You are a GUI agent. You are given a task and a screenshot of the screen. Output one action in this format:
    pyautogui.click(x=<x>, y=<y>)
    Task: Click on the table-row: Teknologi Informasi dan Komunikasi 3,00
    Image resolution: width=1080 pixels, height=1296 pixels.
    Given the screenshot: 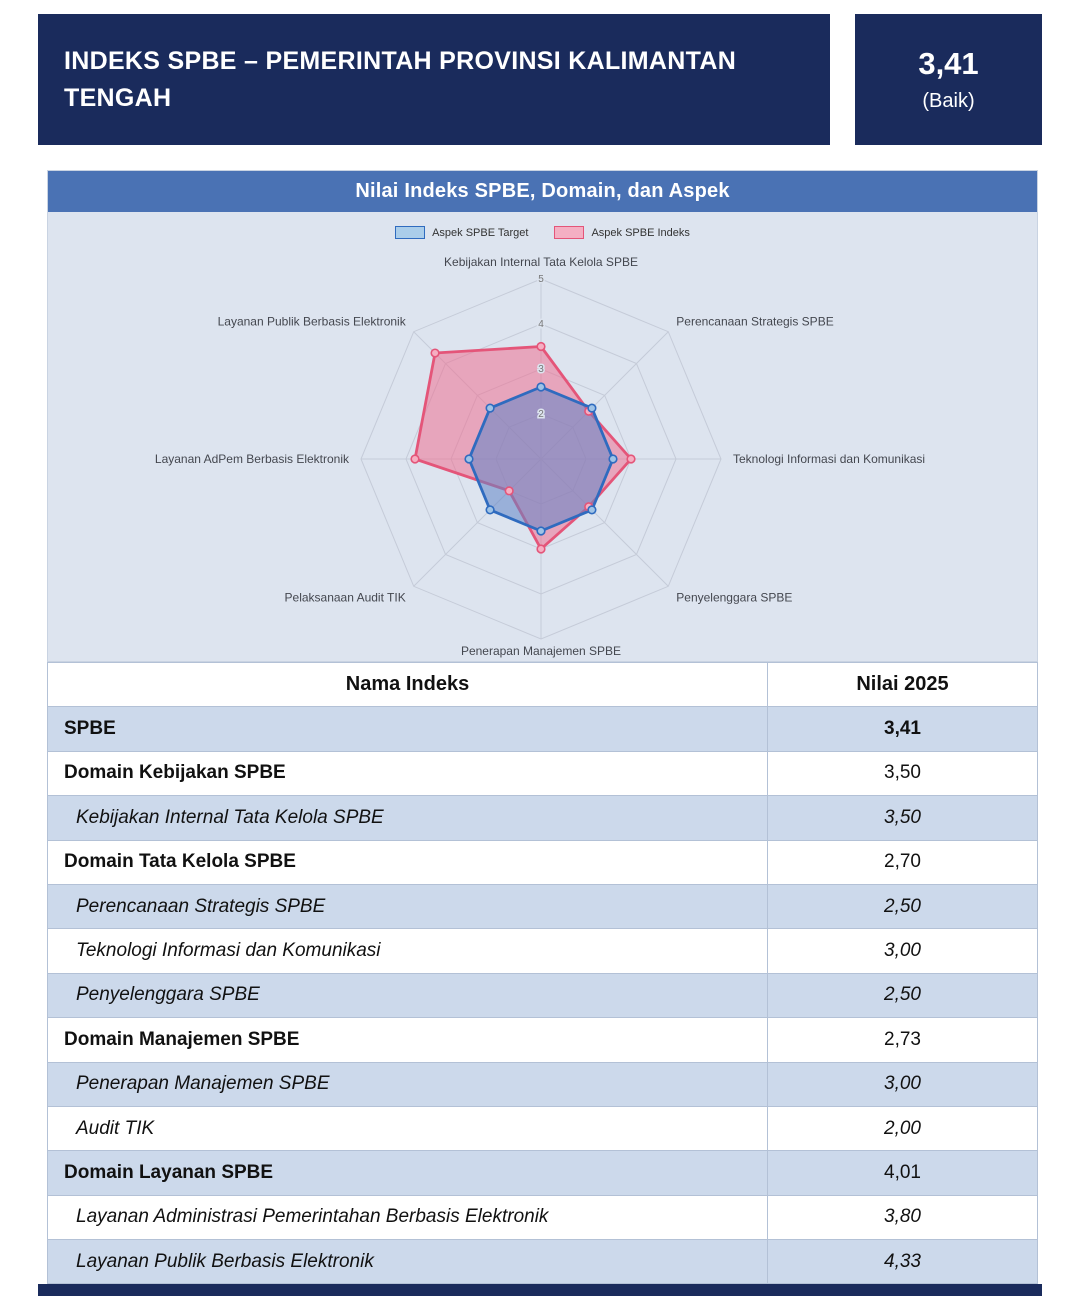 What is the action you would take?
    pyautogui.click(x=542, y=951)
    